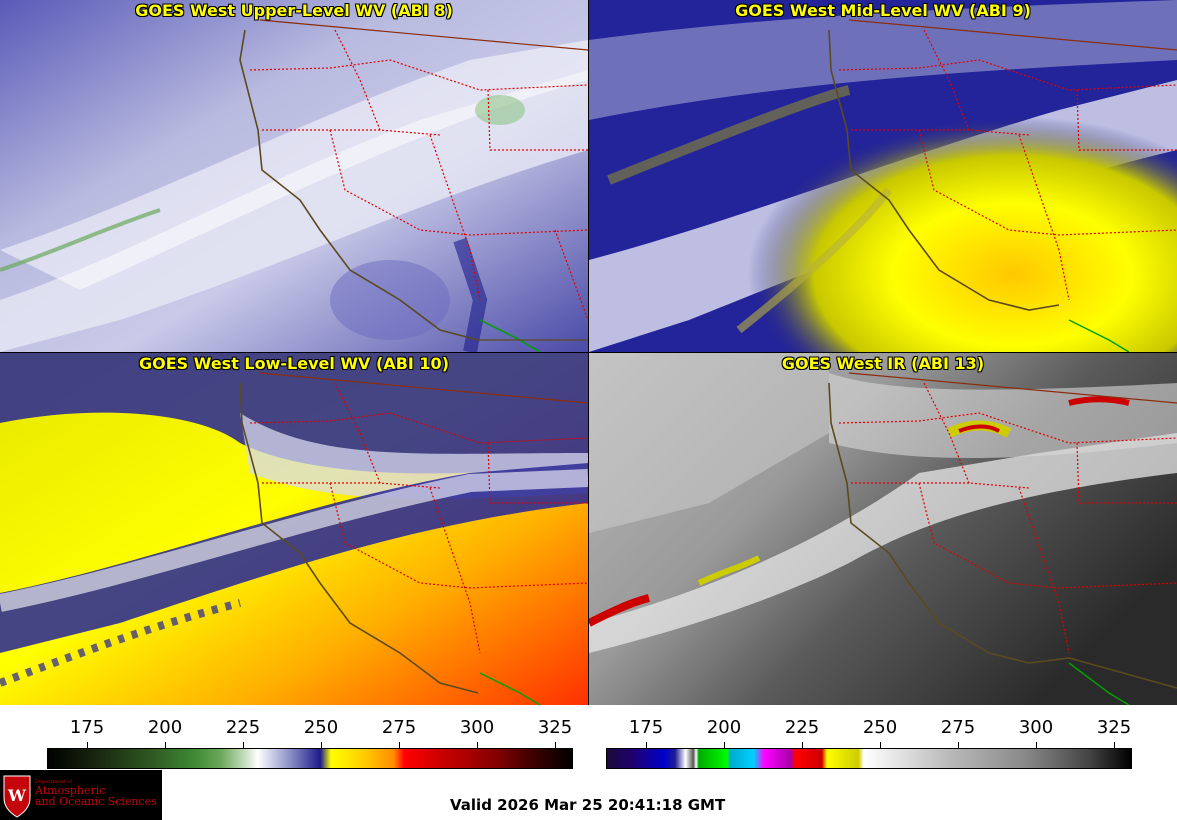  I want to click on valid-time: Valid 2026 Mar 25 20:41:18 GMT, so click(588, 805).